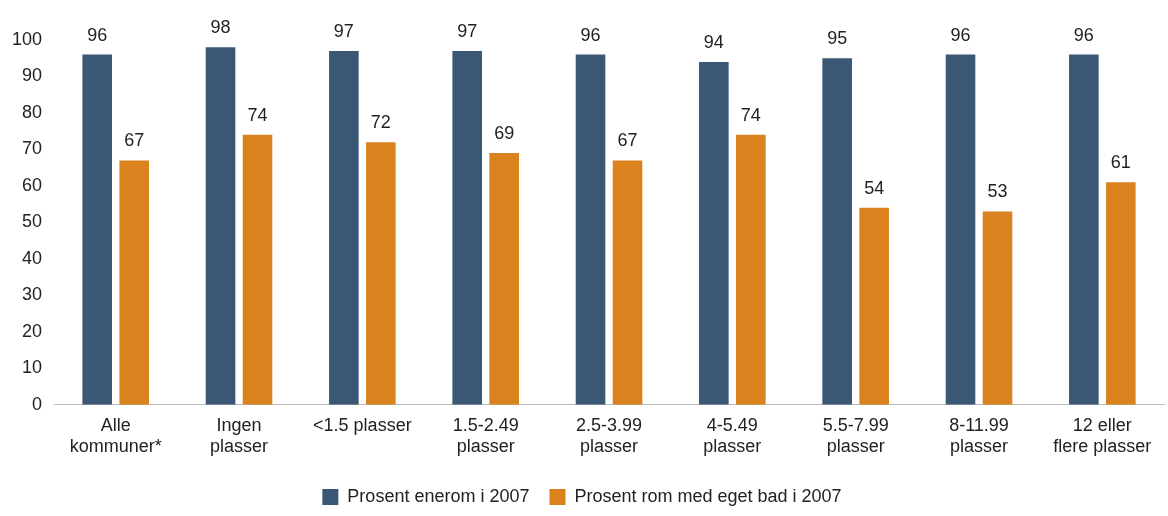 This screenshot has width=1168, height=516. I want to click on y-tick-label: 80, so click(32, 111).